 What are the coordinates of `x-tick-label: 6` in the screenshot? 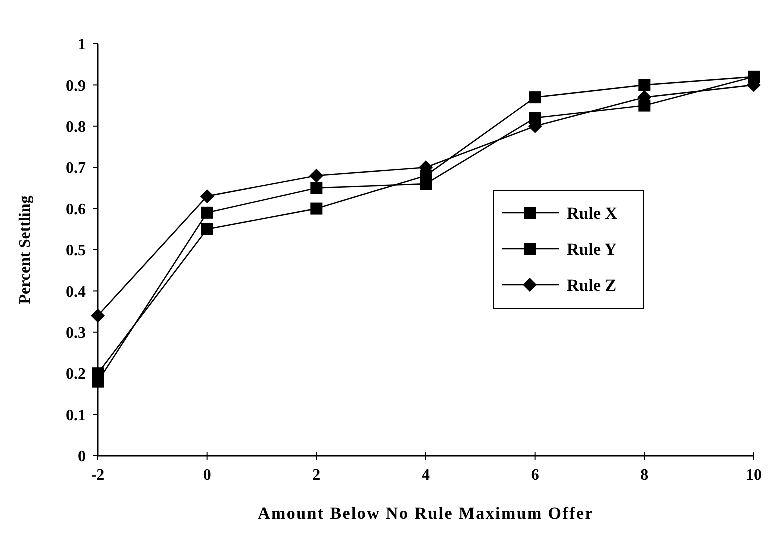 It's located at (535, 475).